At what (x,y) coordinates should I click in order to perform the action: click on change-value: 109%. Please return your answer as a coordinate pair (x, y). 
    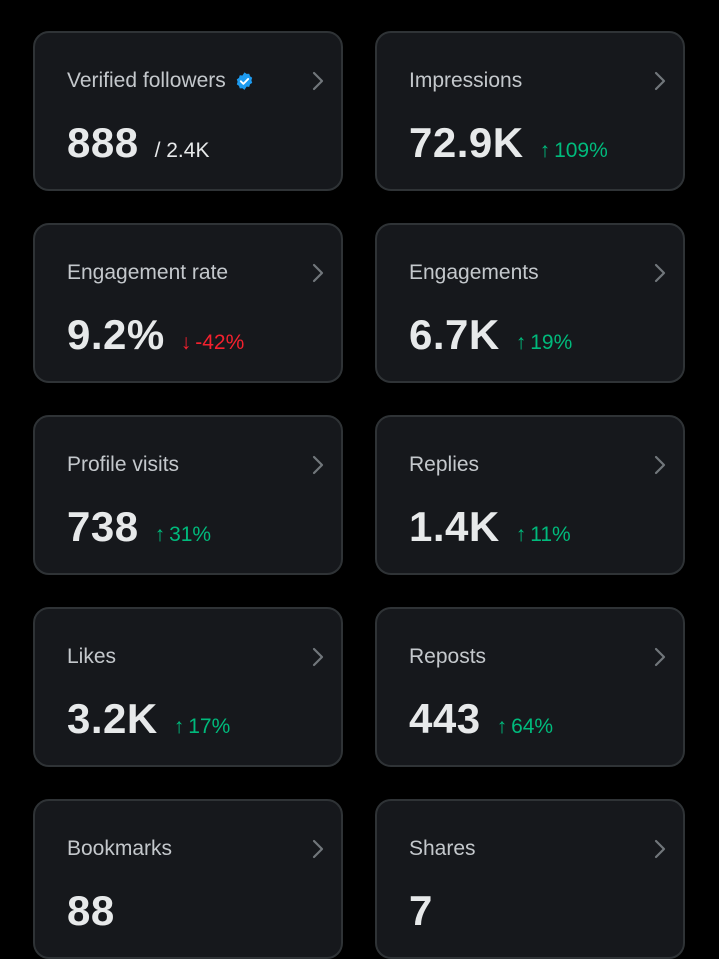
    Looking at the image, I should click on (581, 150).